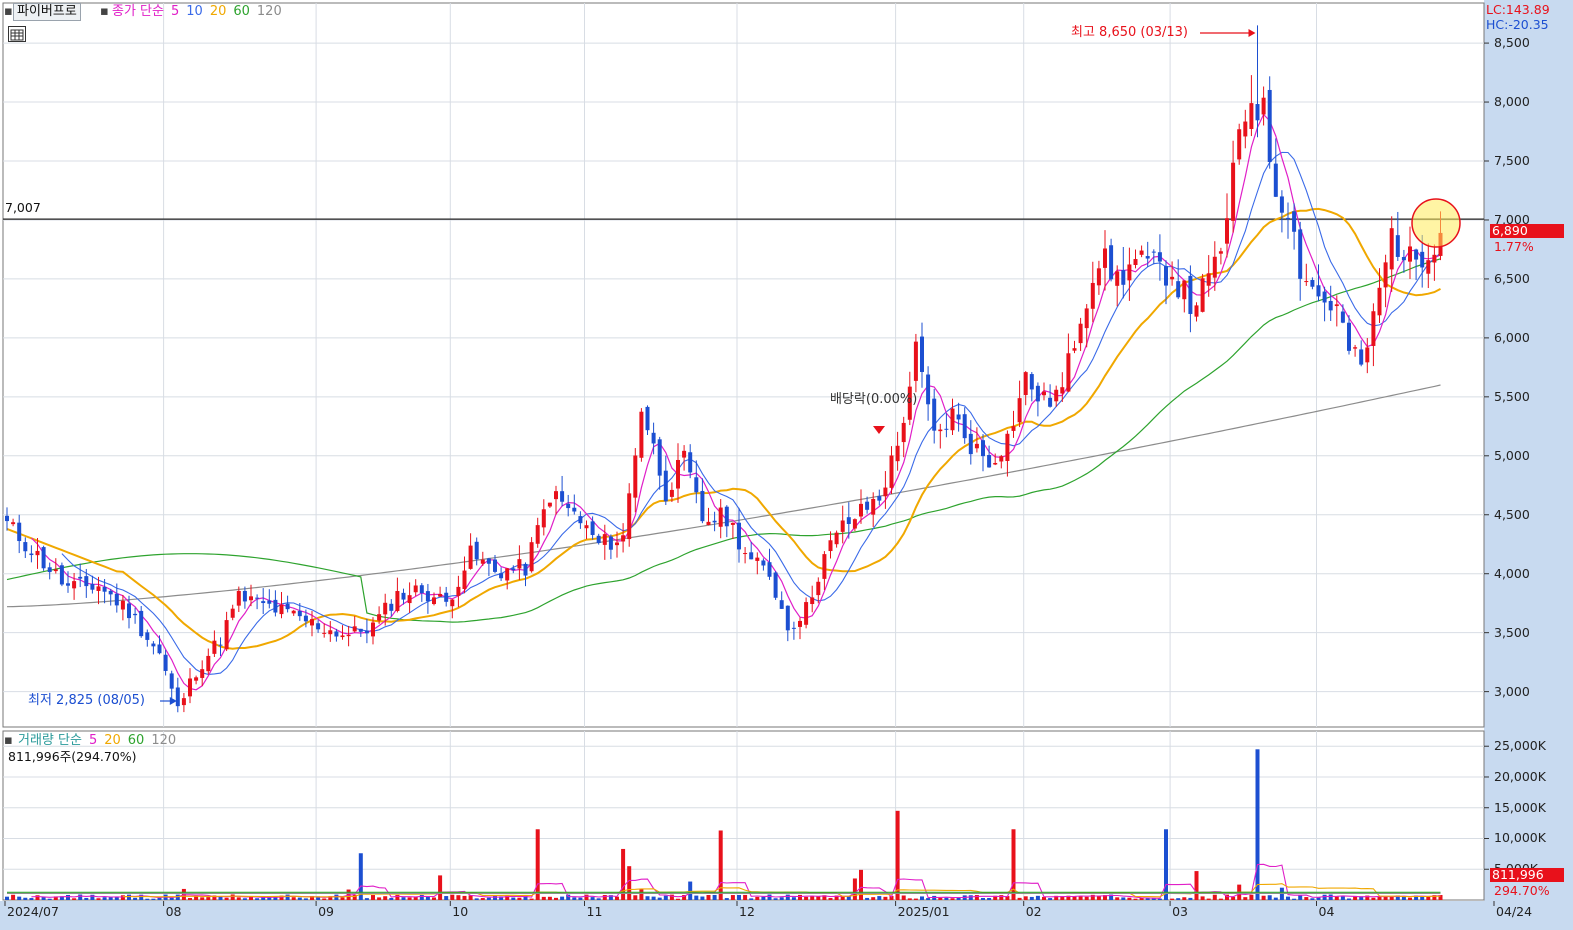 The image size is (1573, 930). Describe the element at coordinates (173, 911) in the screenshot. I see `date-tick-label: 08` at that location.